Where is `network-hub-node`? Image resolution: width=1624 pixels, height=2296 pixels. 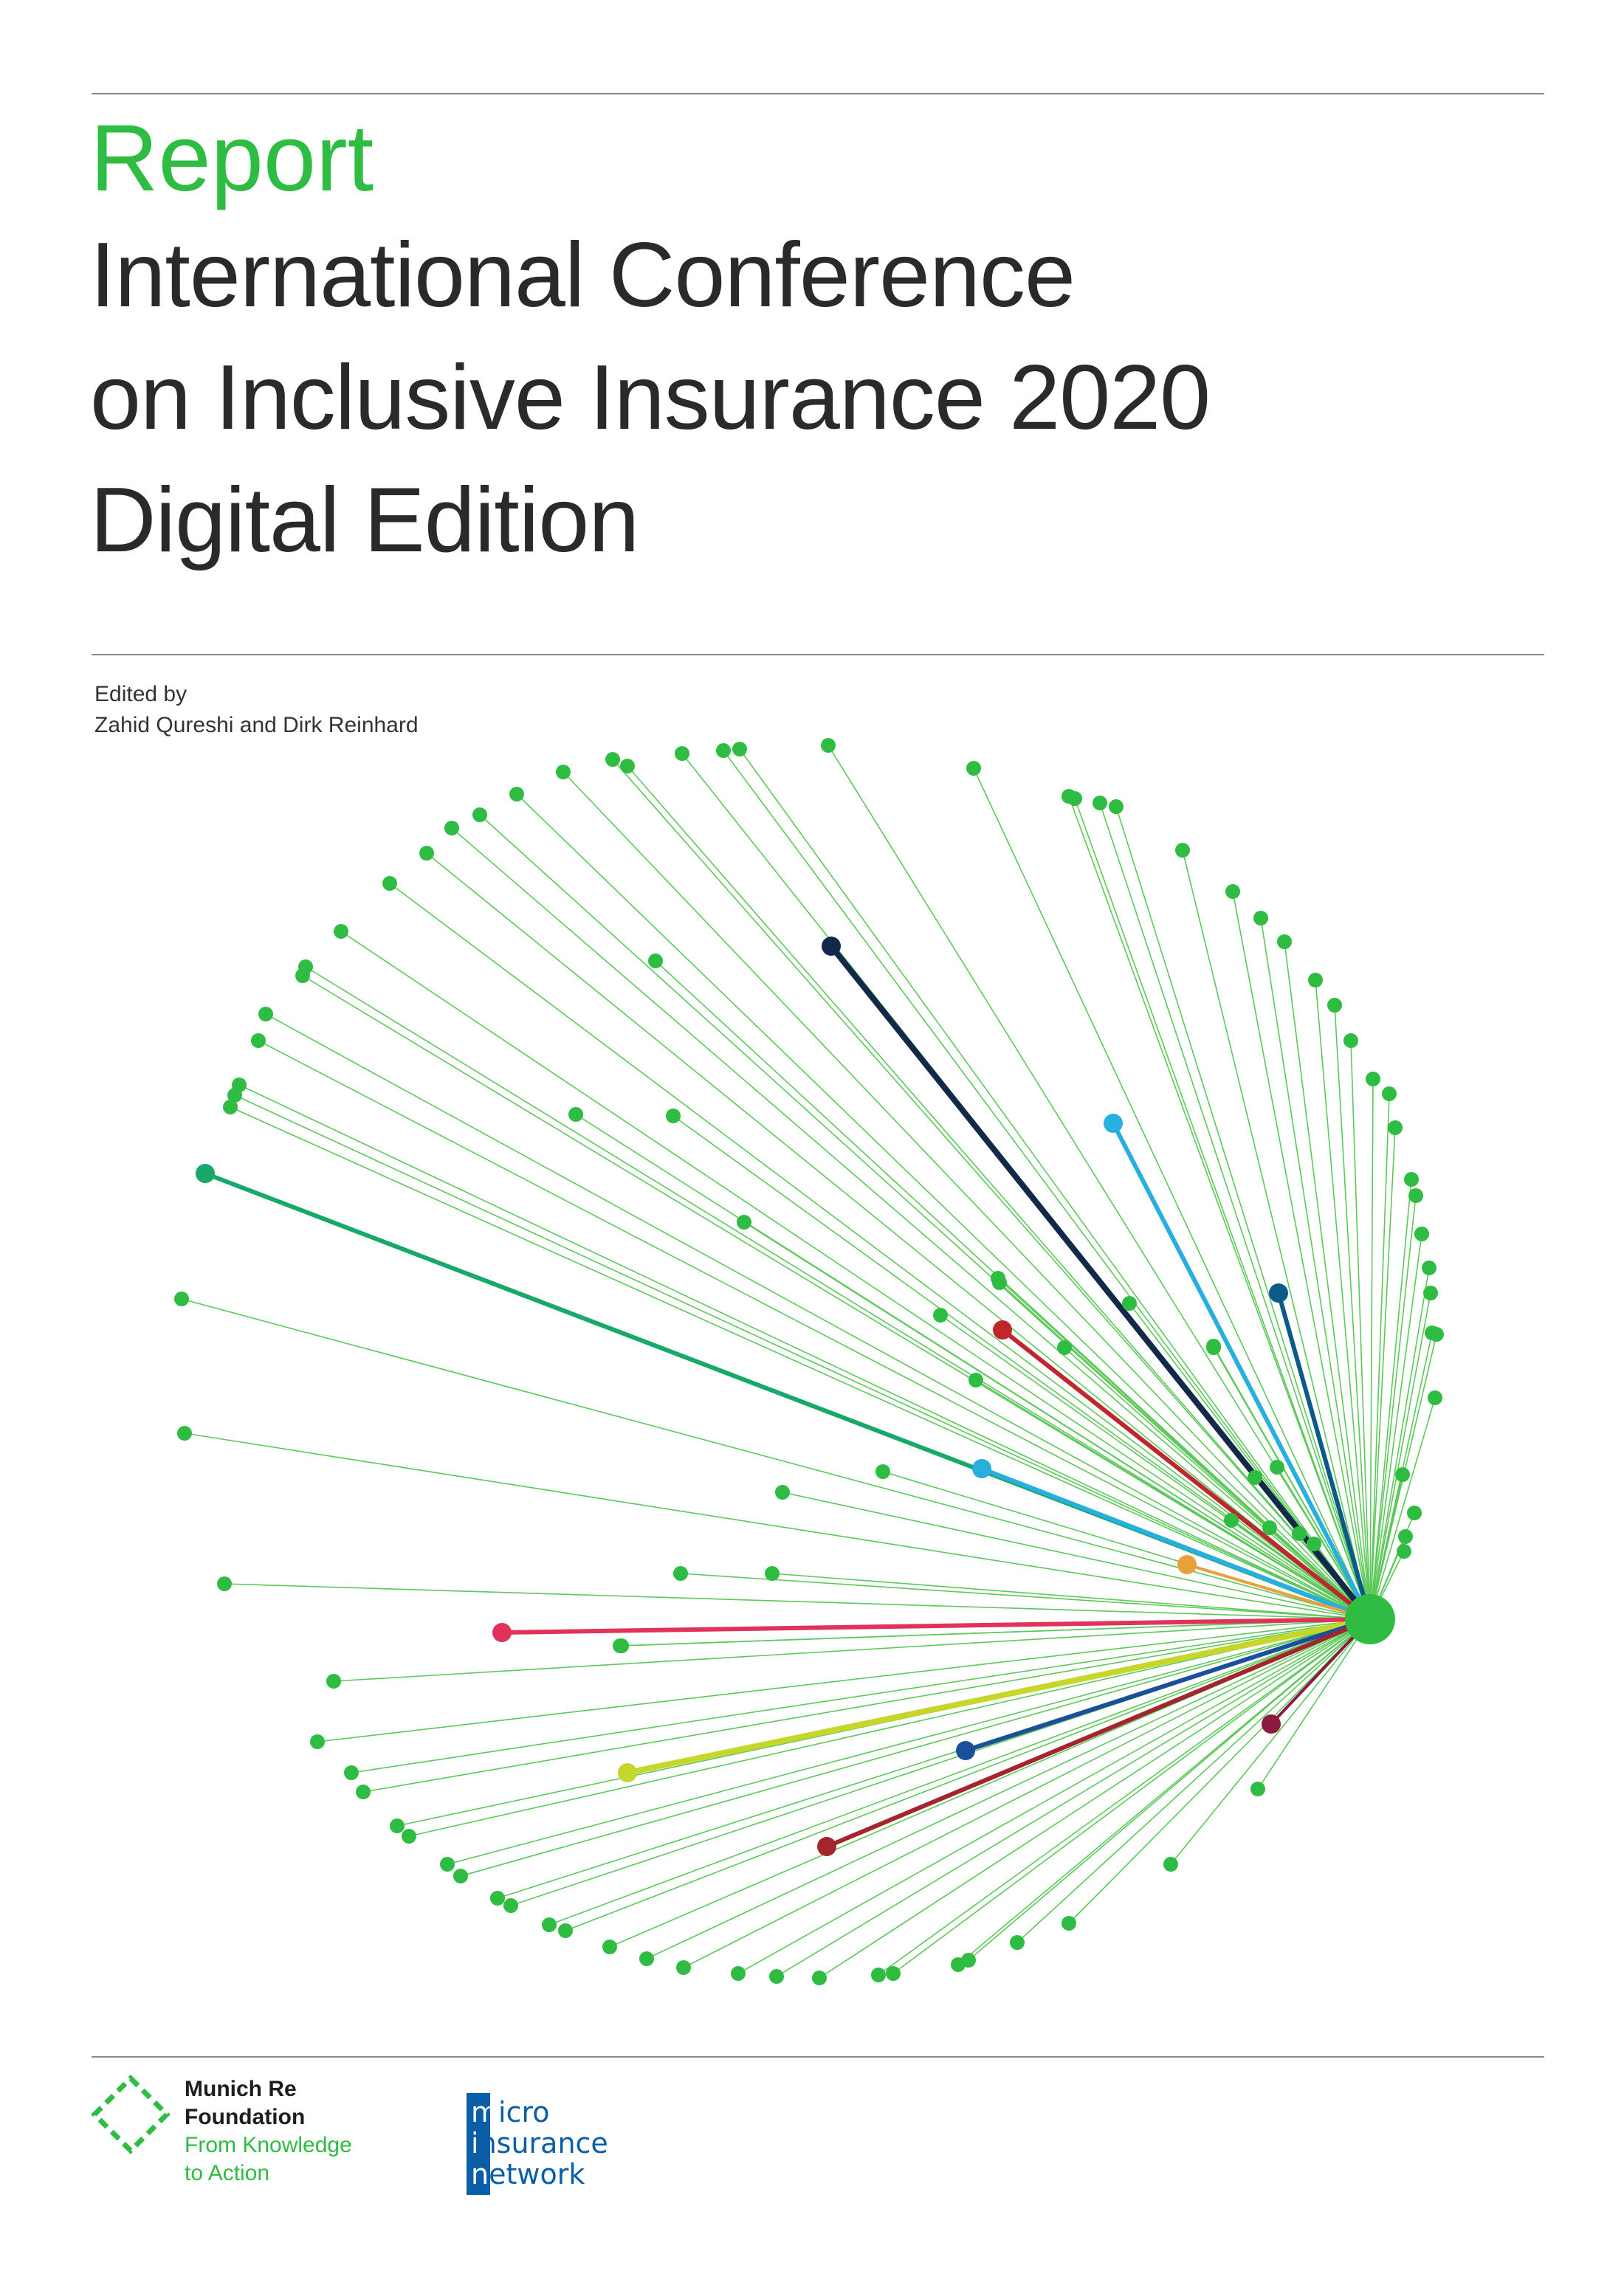
network-hub-node is located at coordinates (1370, 1619).